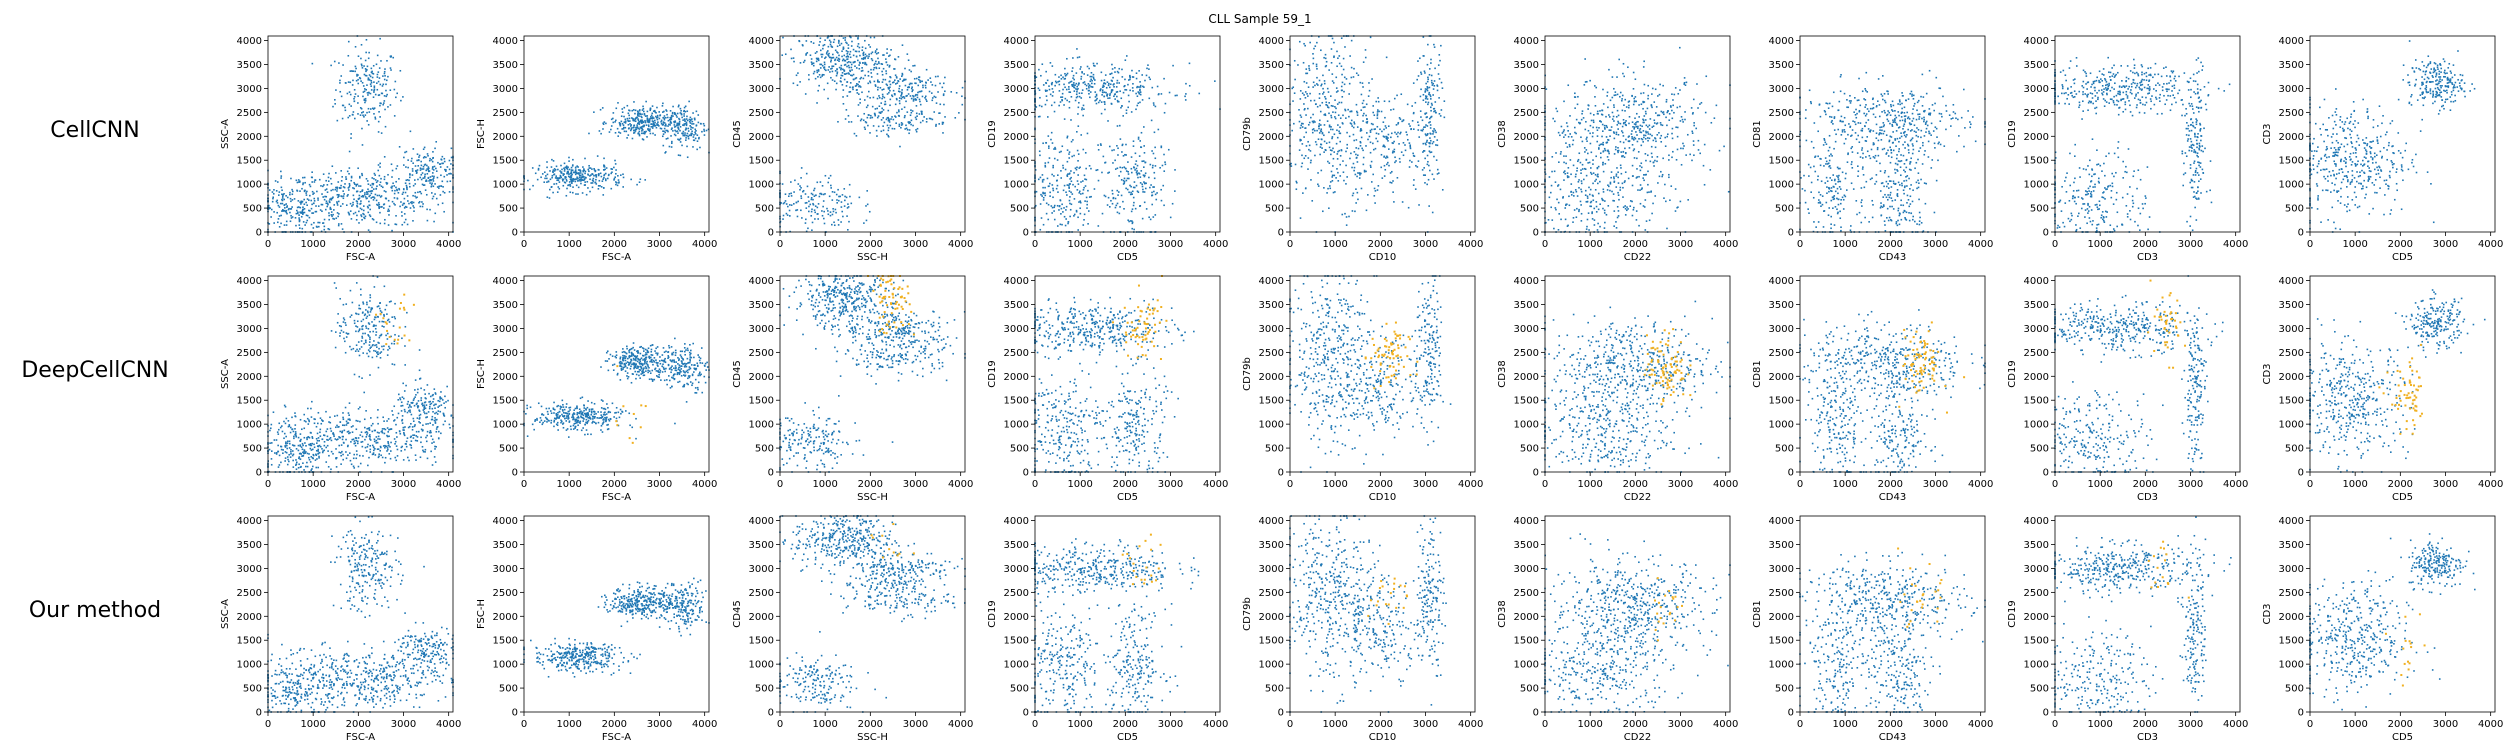 Image resolution: width=2520 pixels, height=756 pixels. I want to click on y-tick-label: 0, so click(771, 233).